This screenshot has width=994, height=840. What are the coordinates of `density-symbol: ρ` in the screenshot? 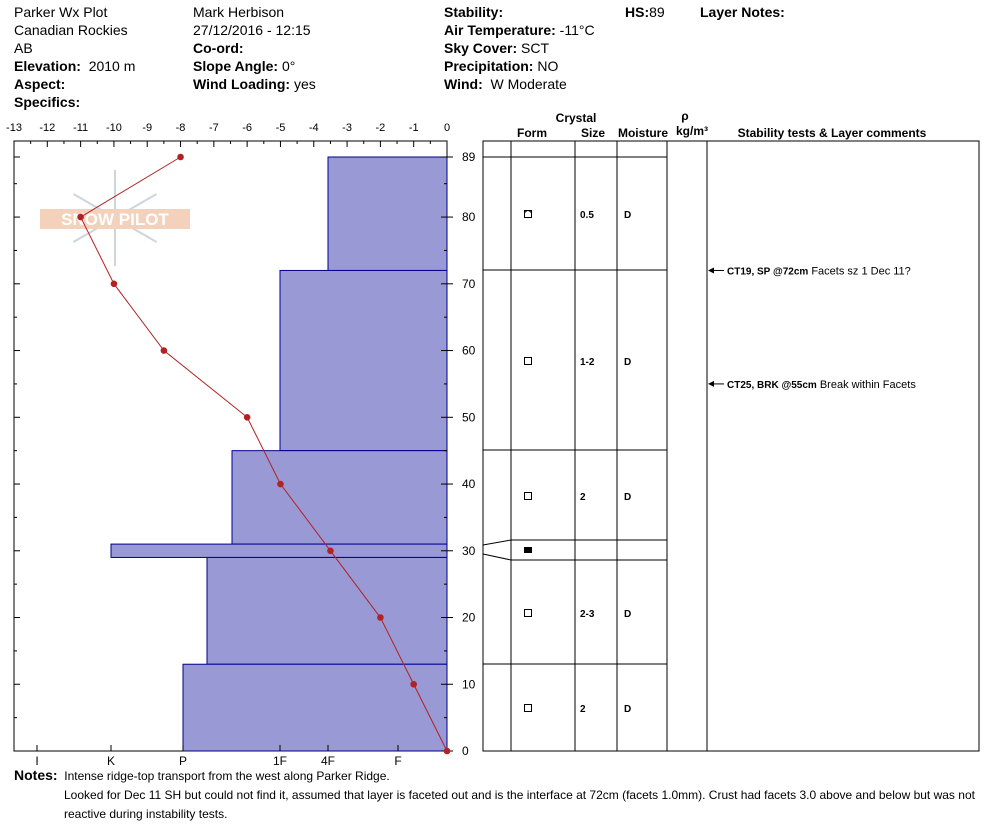 It's located at (684, 116).